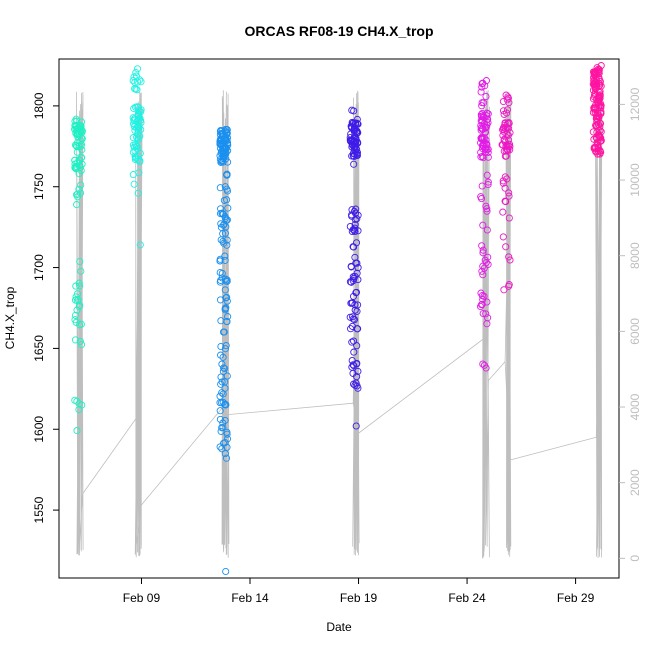 The height and width of the screenshot is (650, 650). What do you see at coordinates (359, 598) in the screenshot?
I see `x-tick-label: Feb 19` at bounding box center [359, 598].